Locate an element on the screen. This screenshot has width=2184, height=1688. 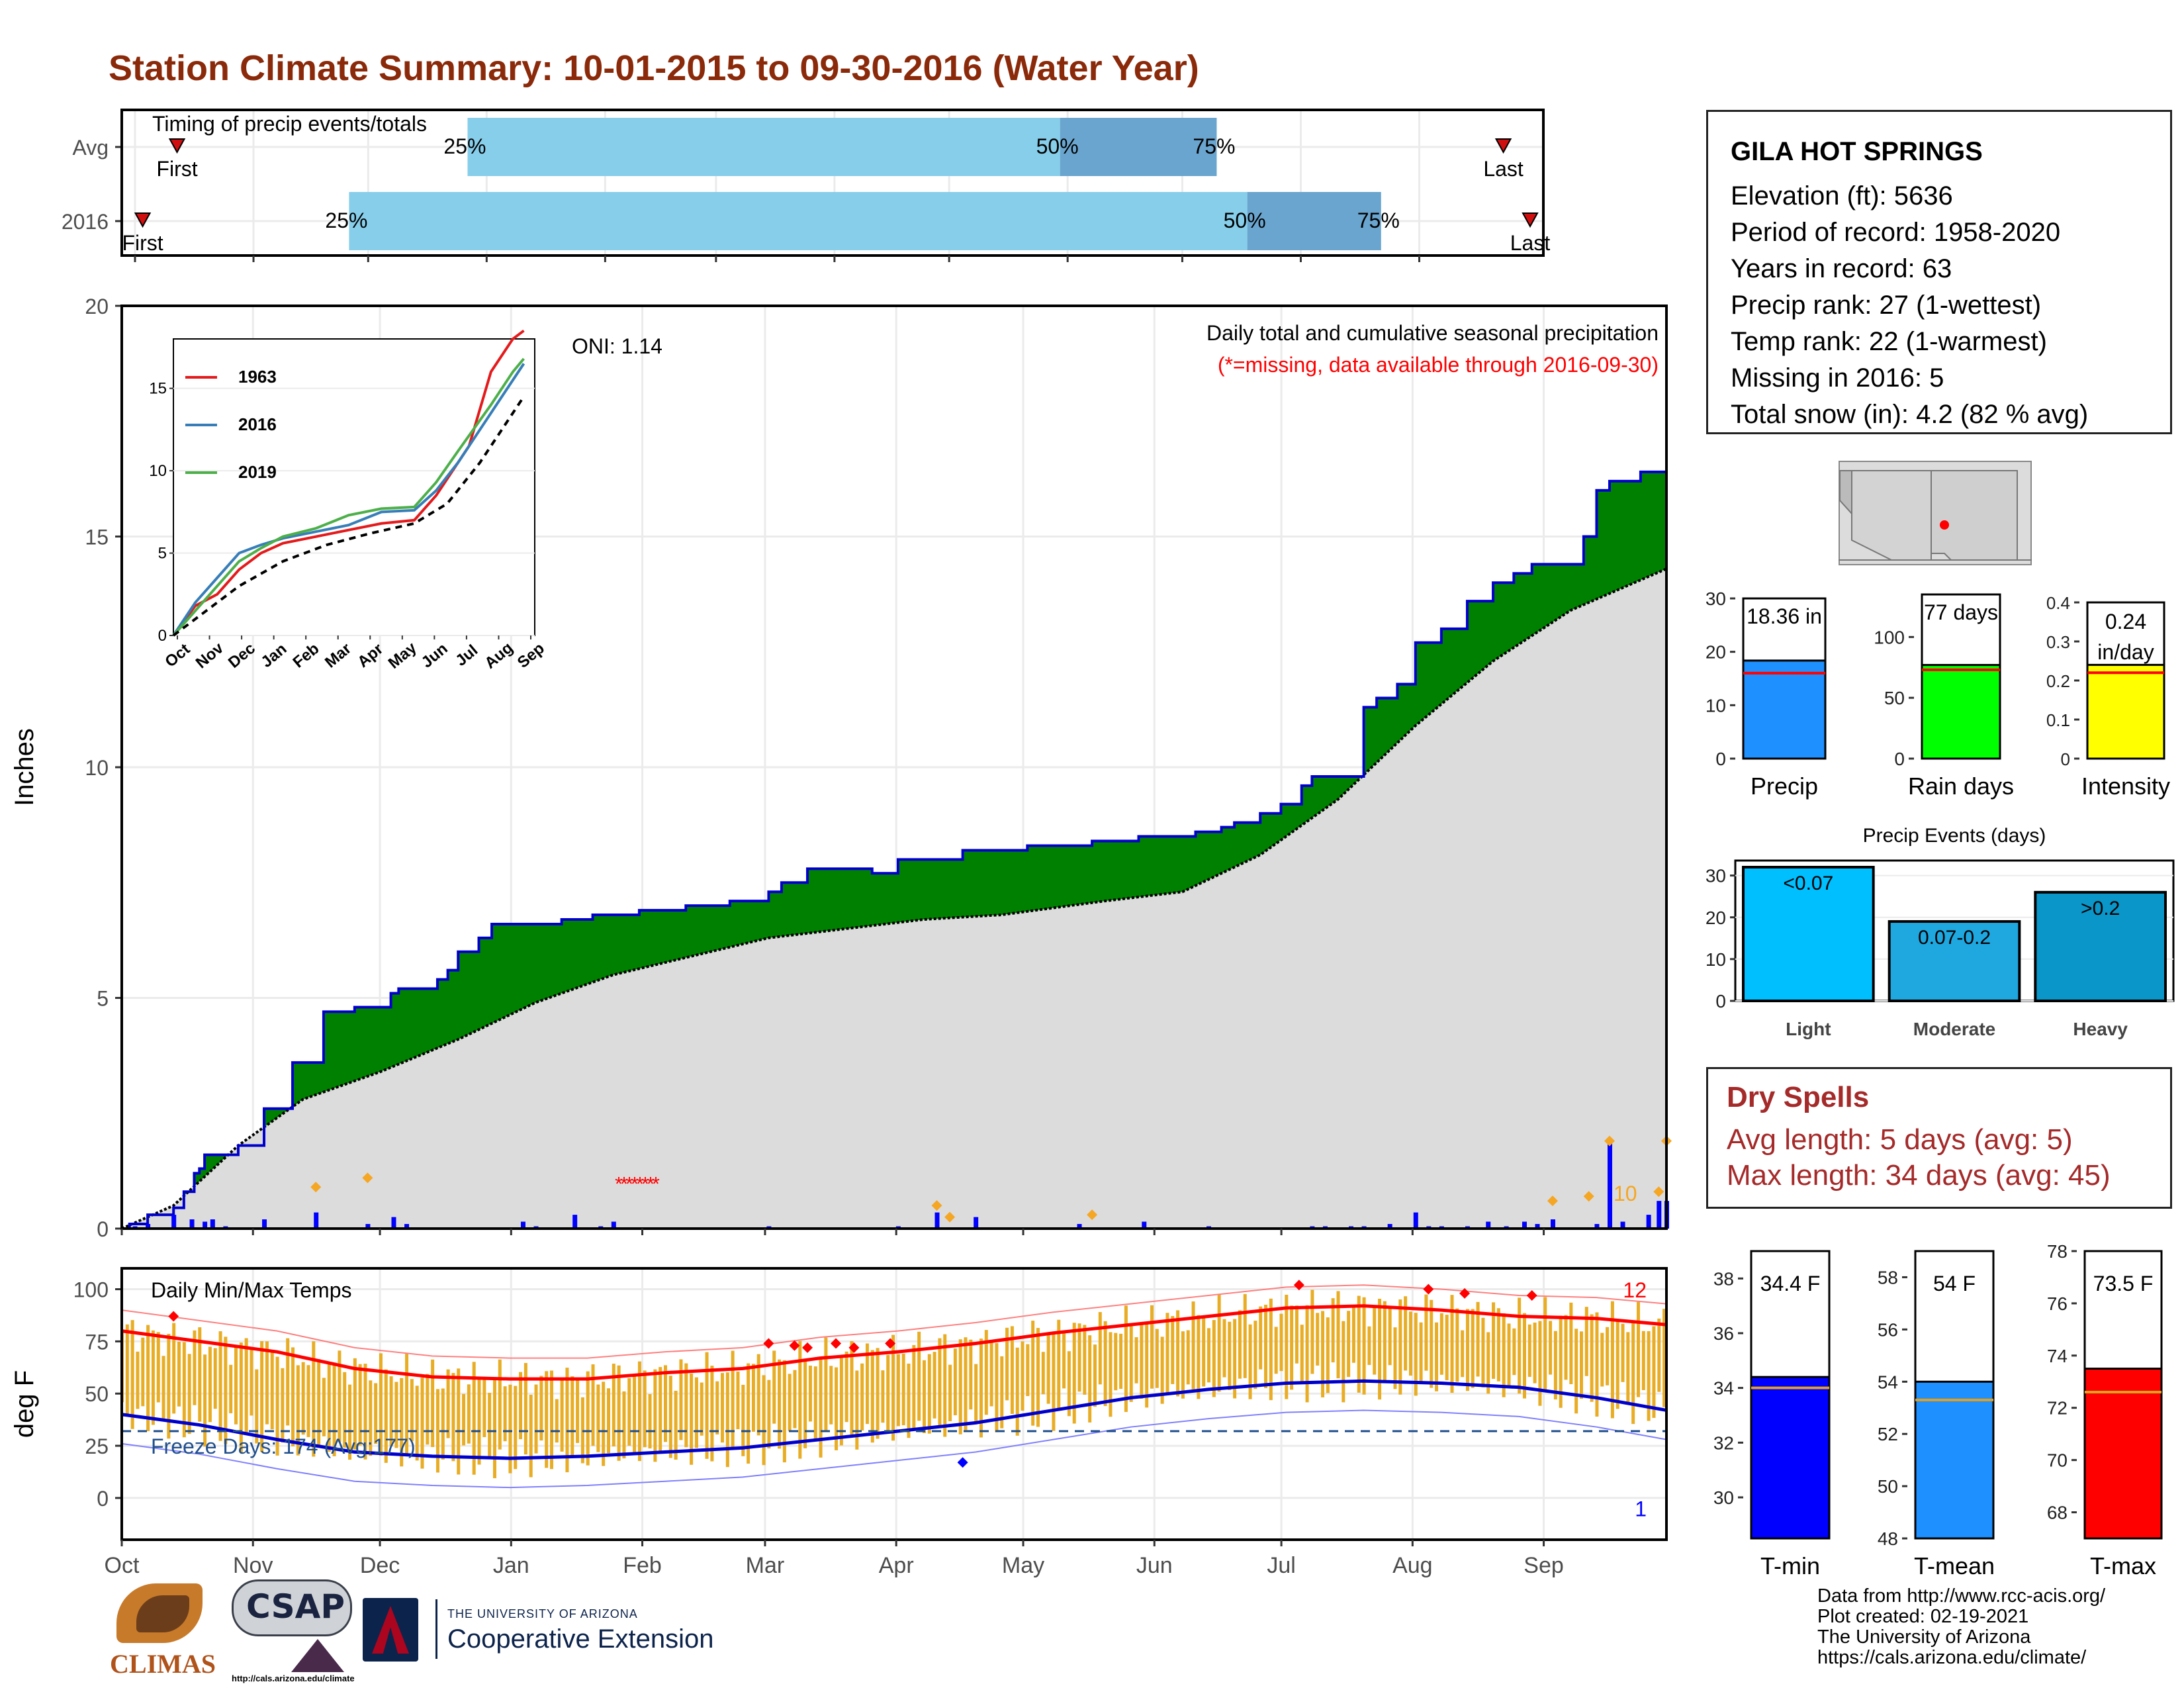
gauge-ytick-label: 78 is located at coordinates (2057, 1251).